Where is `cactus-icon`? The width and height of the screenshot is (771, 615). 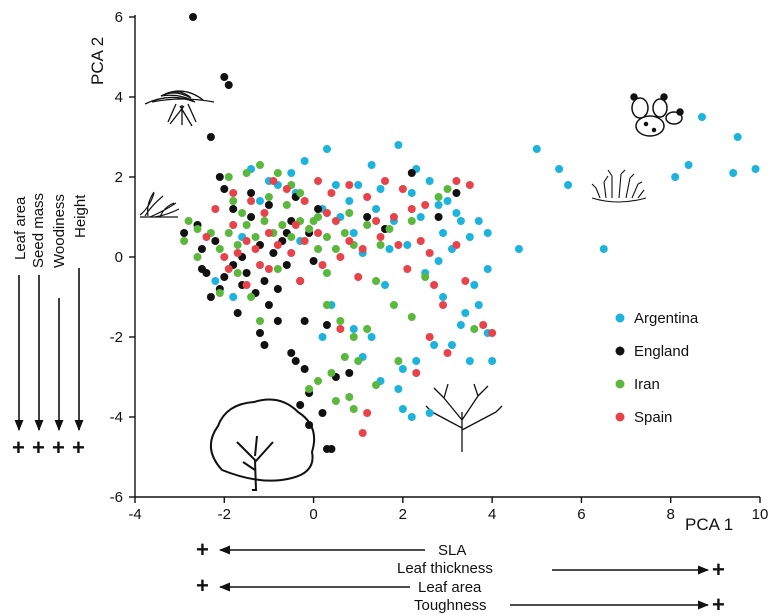 cactus-icon is located at coordinates (657, 115).